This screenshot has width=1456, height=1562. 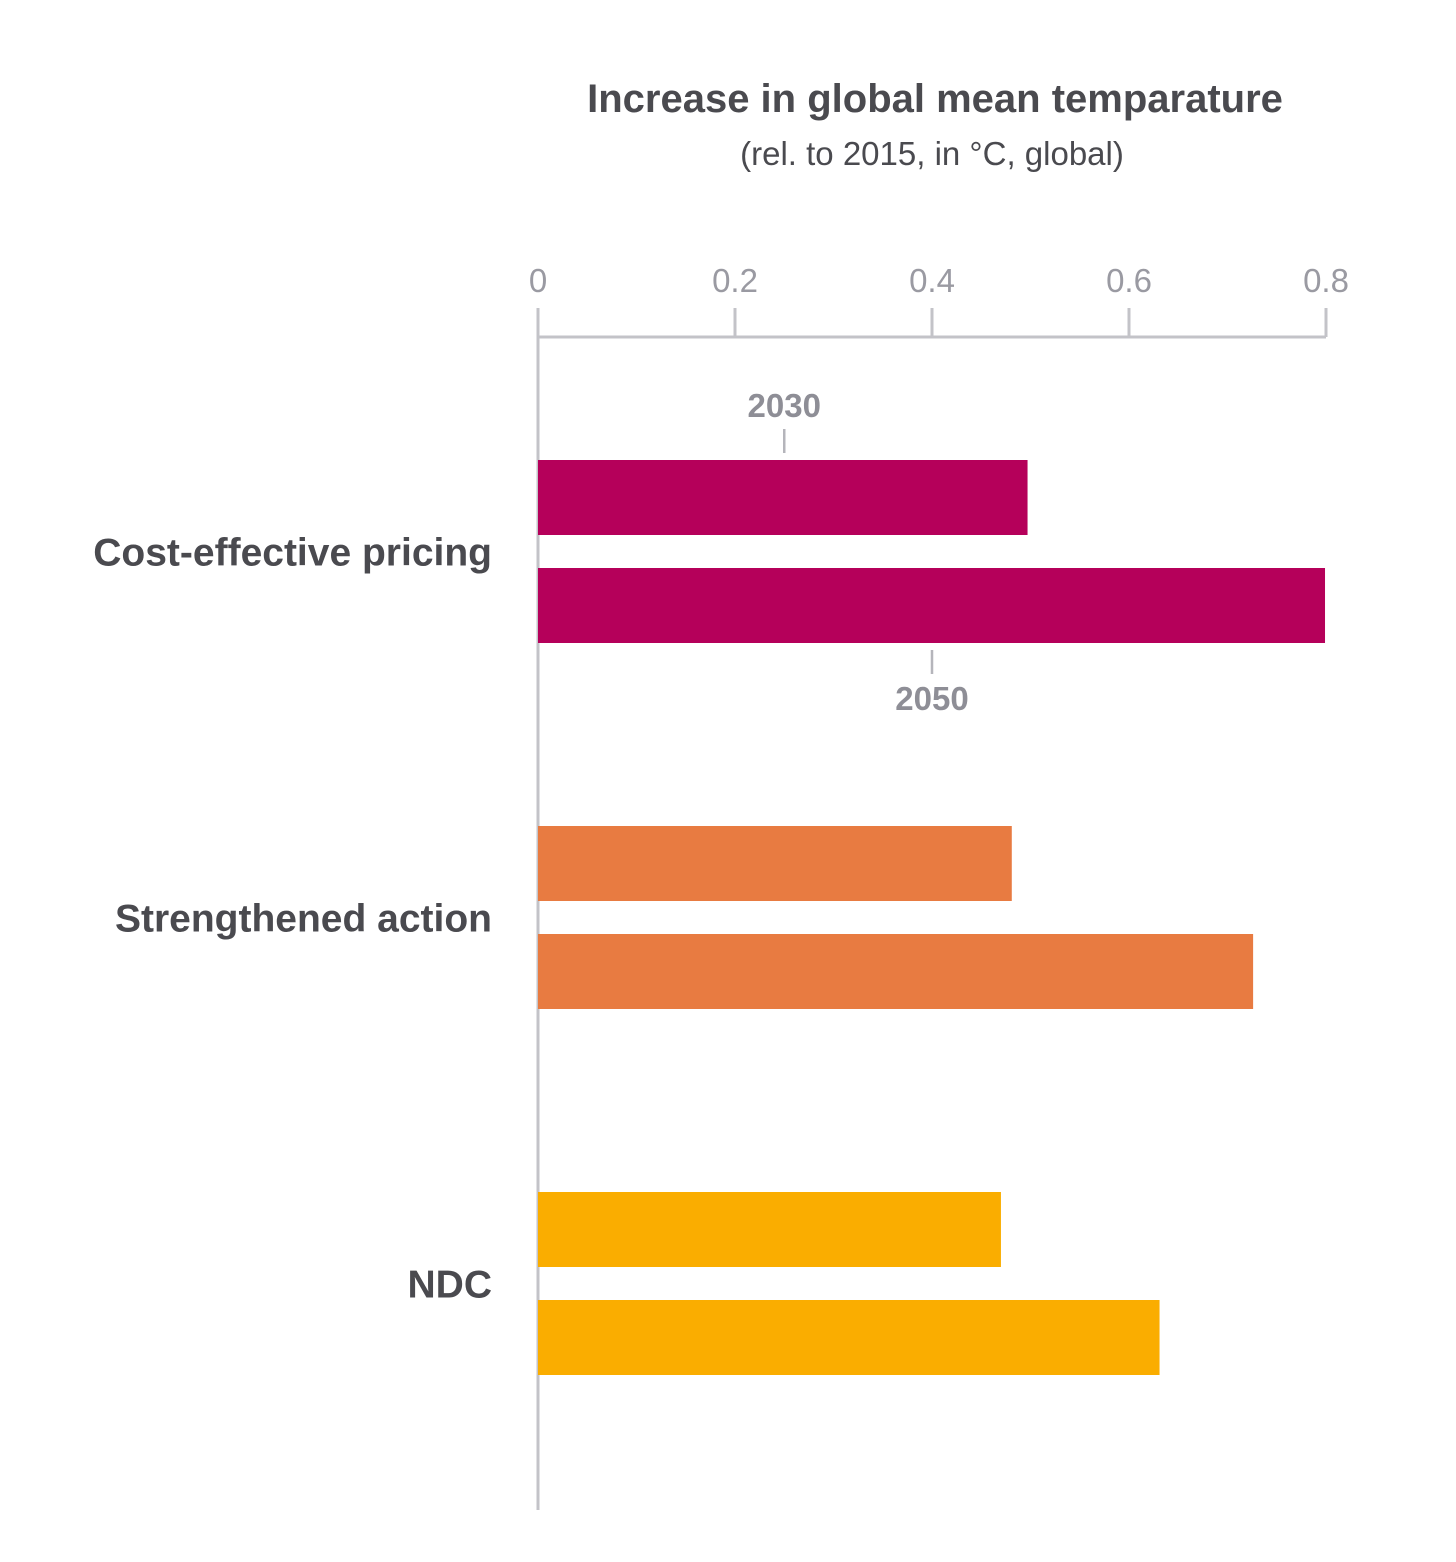 What do you see at coordinates (858, 552) in the screenshot?
I see `series-annotations: 2030 2050` at bounding box center [858, 552].